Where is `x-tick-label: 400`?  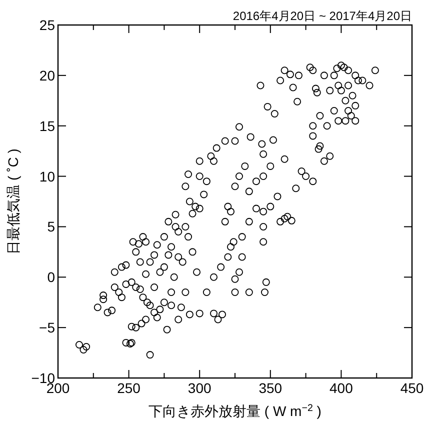 x-tick-label: 400 is located at coordinates (342, 388).